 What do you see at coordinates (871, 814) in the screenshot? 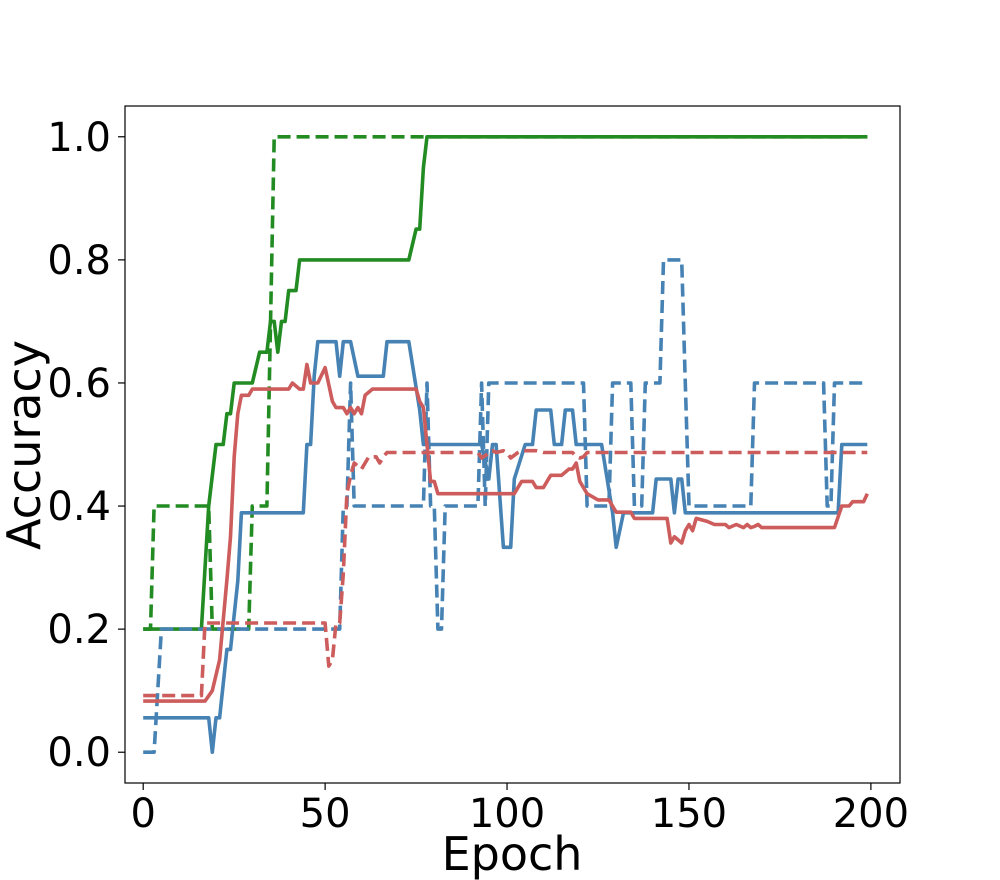
I see `x-tick-label: 200` at bounding box center [871, 814].